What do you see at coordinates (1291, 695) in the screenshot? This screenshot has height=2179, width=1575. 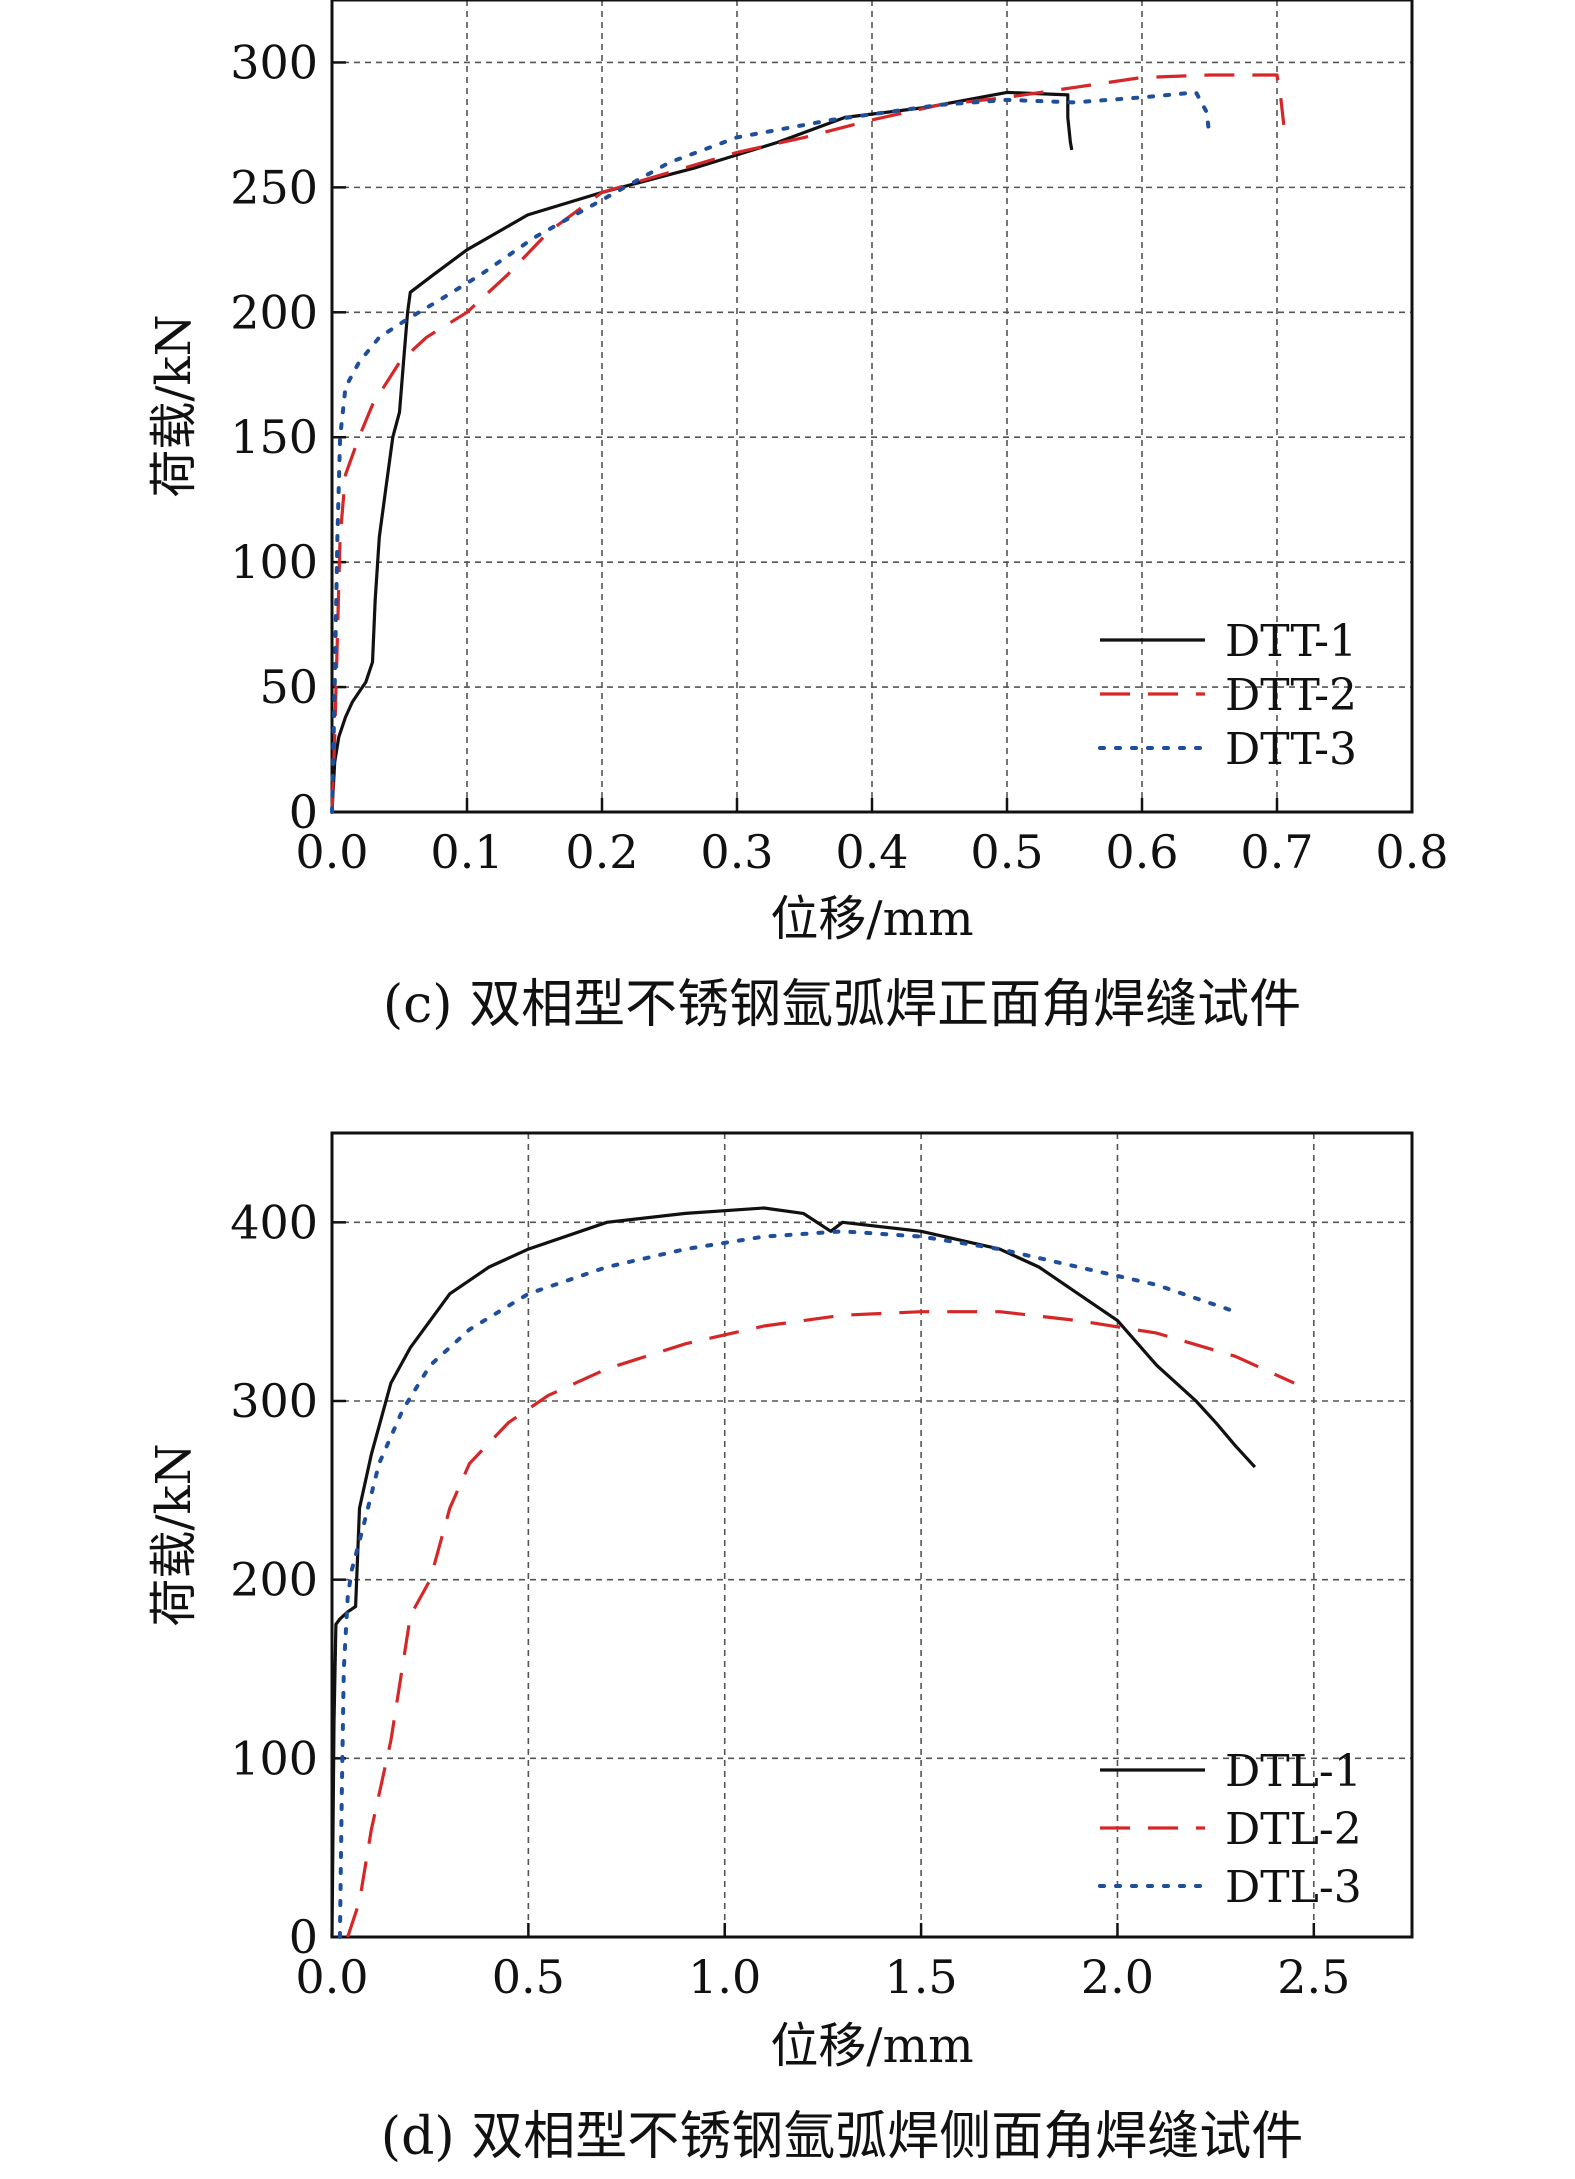 I see `legend-label-dtt-2: DTT-2` at bounding box center [1291, 695].